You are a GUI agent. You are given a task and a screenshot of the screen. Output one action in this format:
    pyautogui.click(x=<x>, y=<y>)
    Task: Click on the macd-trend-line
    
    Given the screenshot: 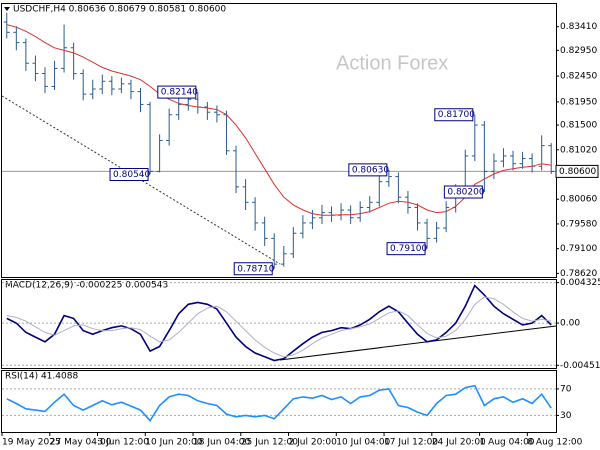 What is the action you would take?
    pyautogui.click(x=418, y=343)
    